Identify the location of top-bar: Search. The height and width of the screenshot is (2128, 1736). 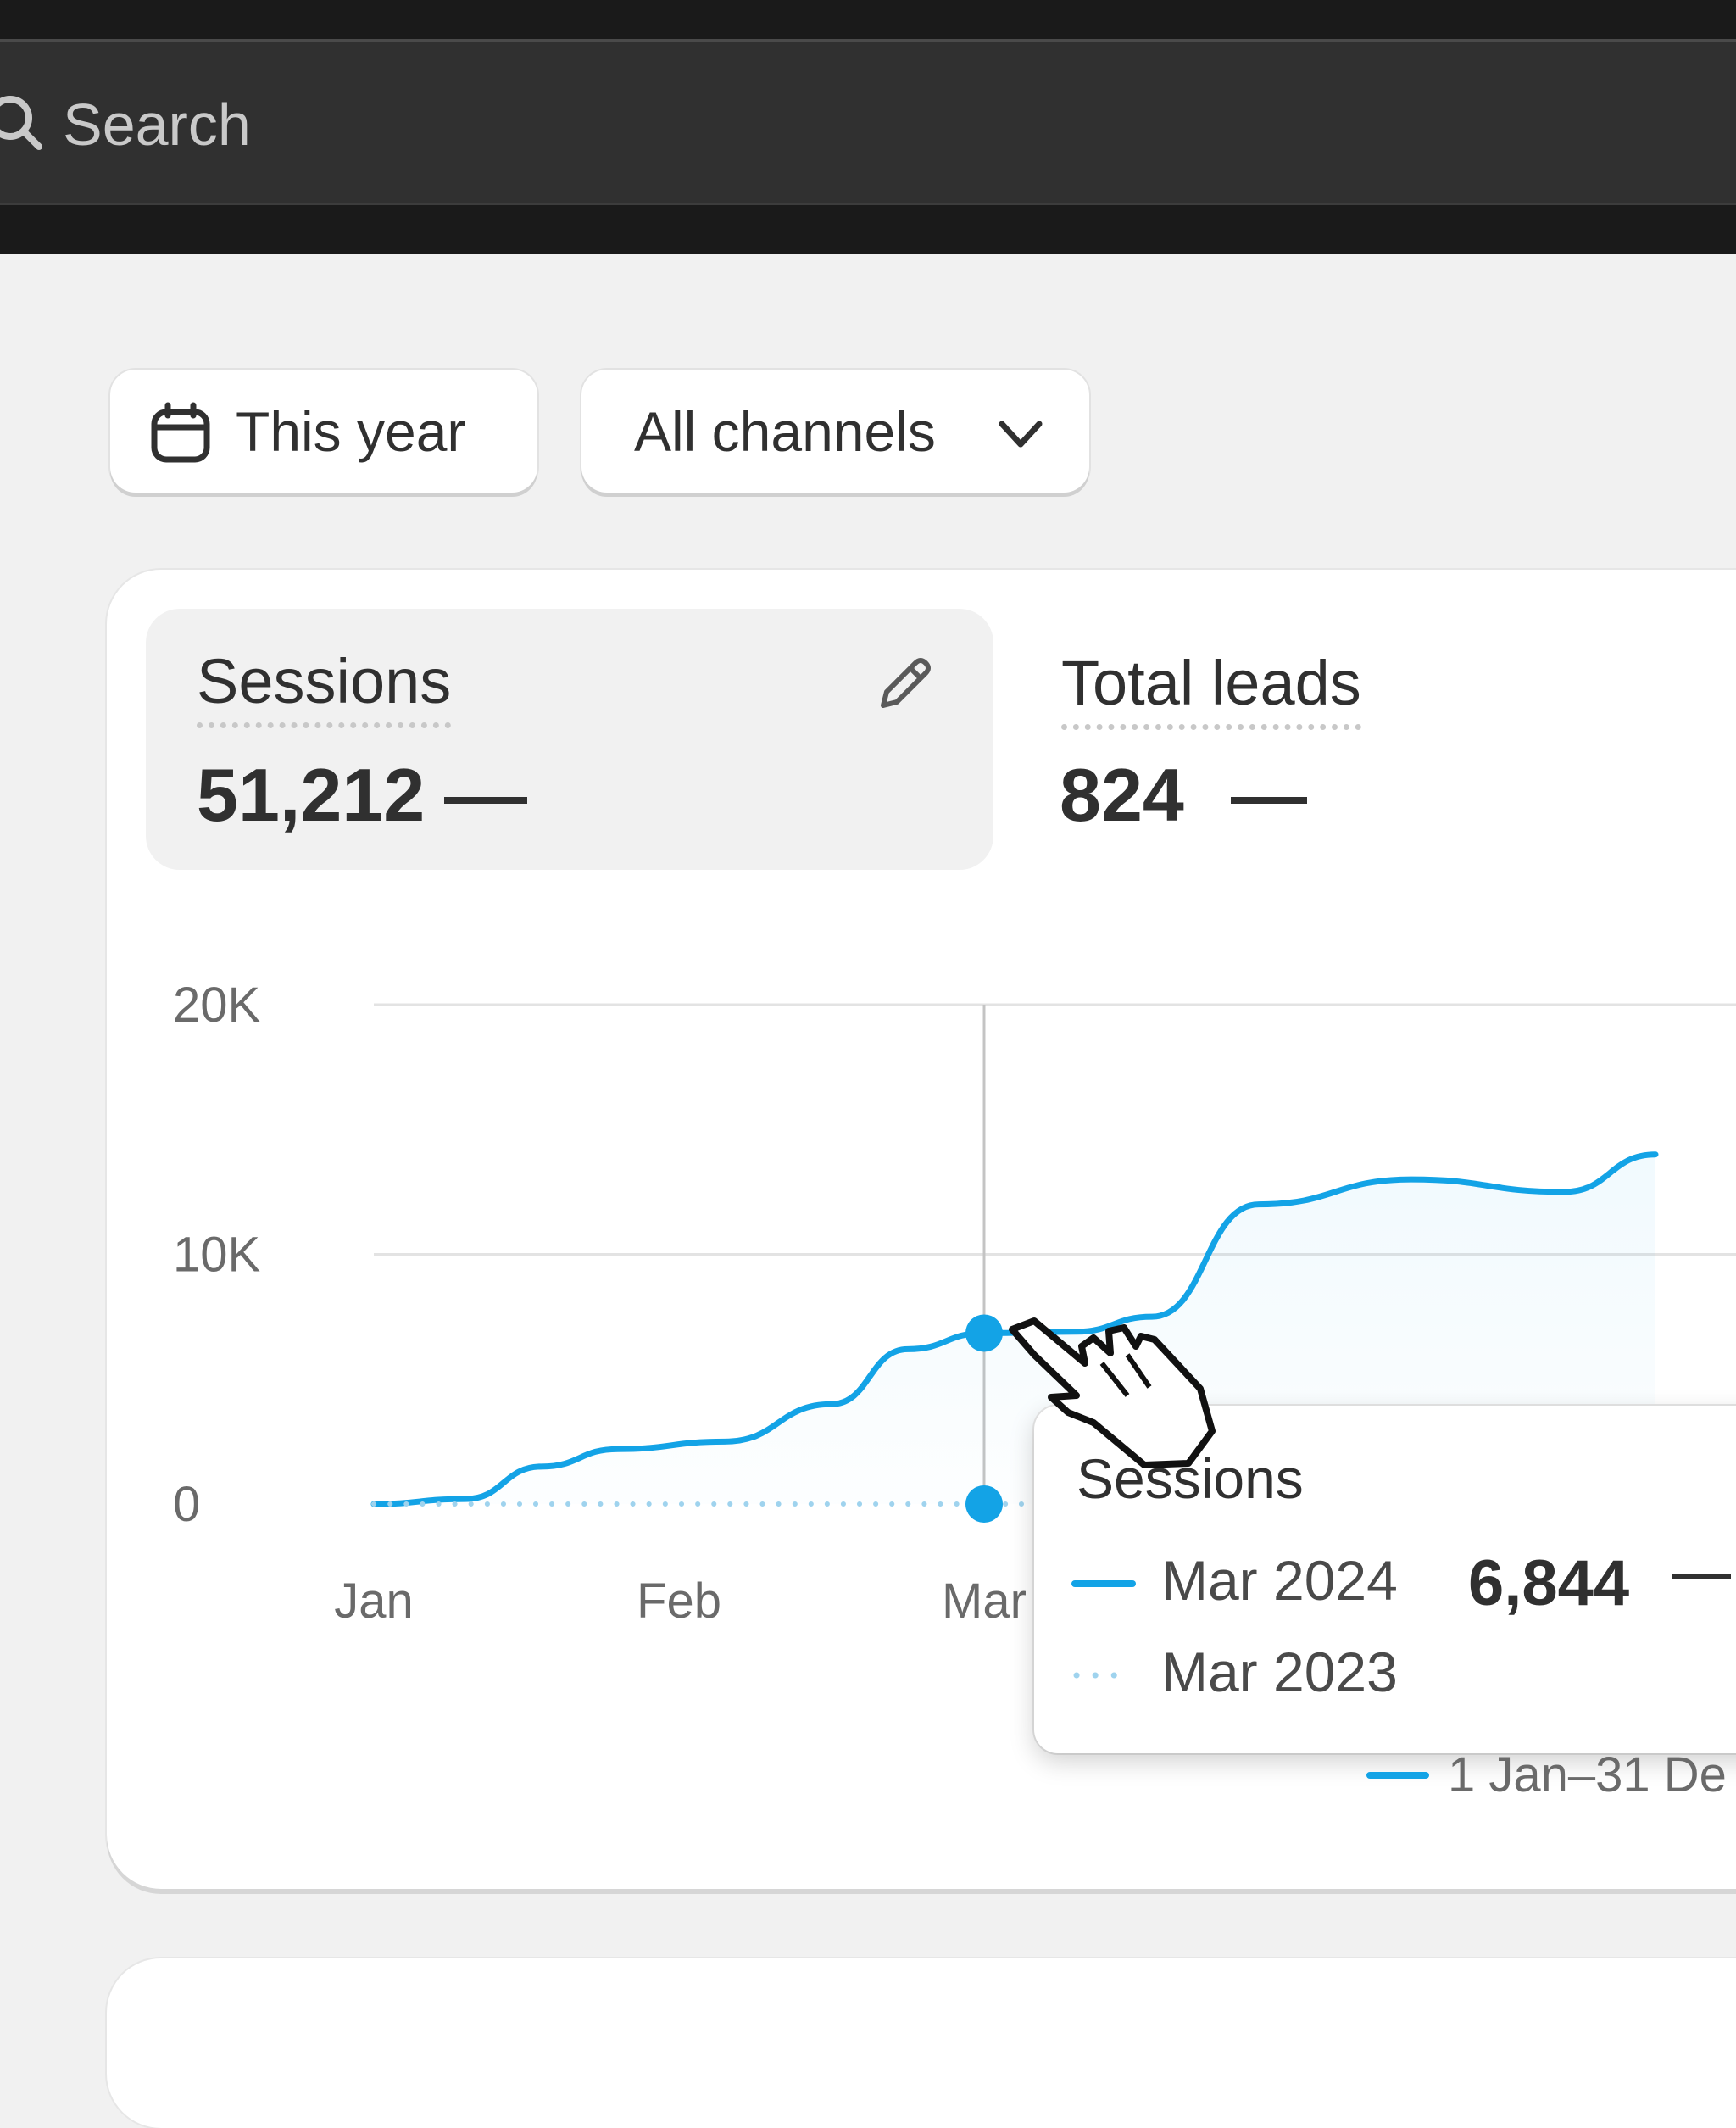
(868, 127).